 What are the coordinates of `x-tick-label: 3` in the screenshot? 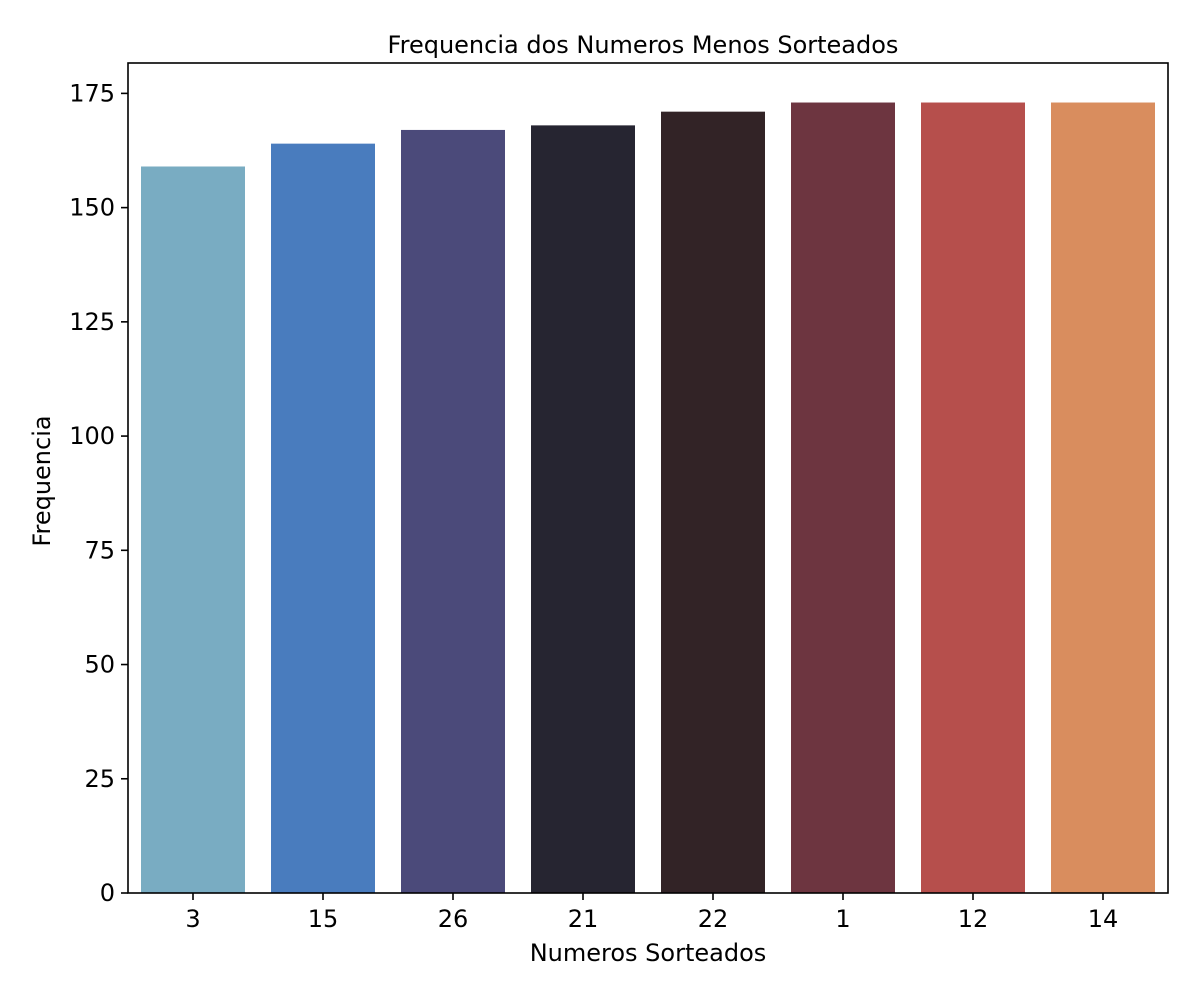 It's located at (192, 919).